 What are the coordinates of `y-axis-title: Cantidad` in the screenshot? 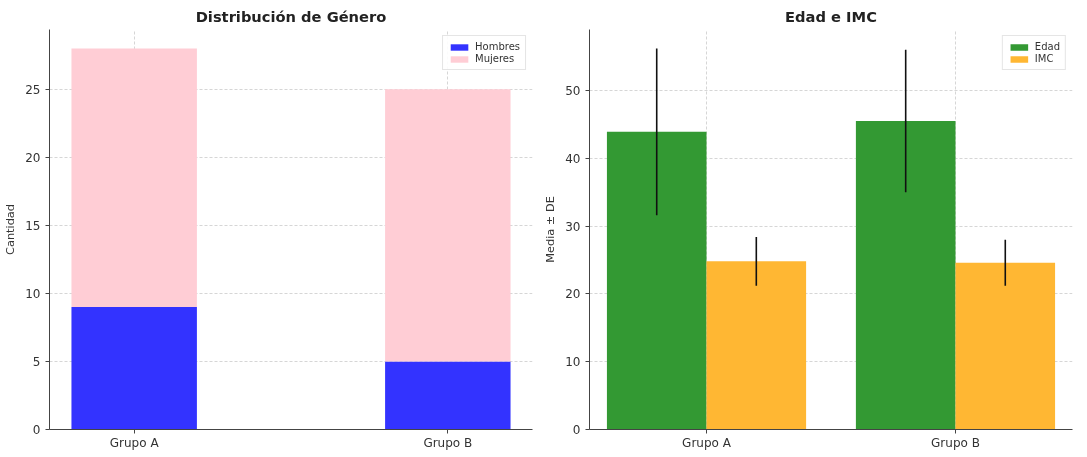 It's located at (10, 229).